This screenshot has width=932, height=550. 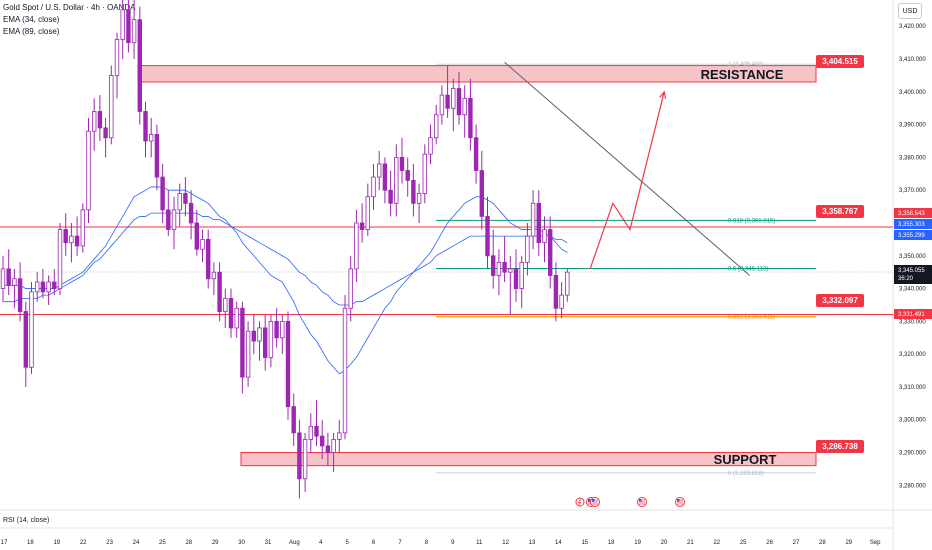 I want to click on currency-badge: USD, so click(x=910, y=11).